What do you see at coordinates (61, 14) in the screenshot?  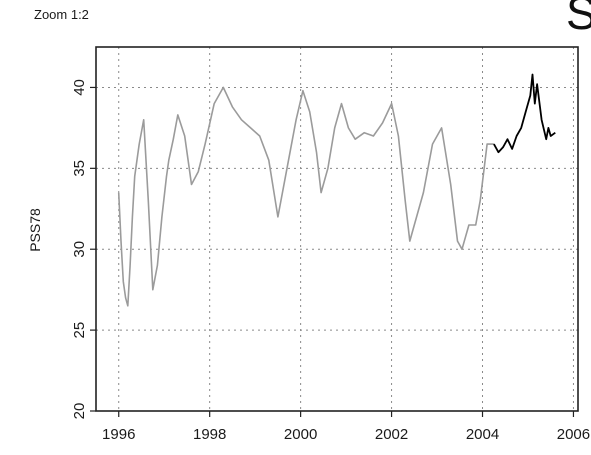 I see `zoom-label: Zoom 1:2` at bounding box center [61, 14].